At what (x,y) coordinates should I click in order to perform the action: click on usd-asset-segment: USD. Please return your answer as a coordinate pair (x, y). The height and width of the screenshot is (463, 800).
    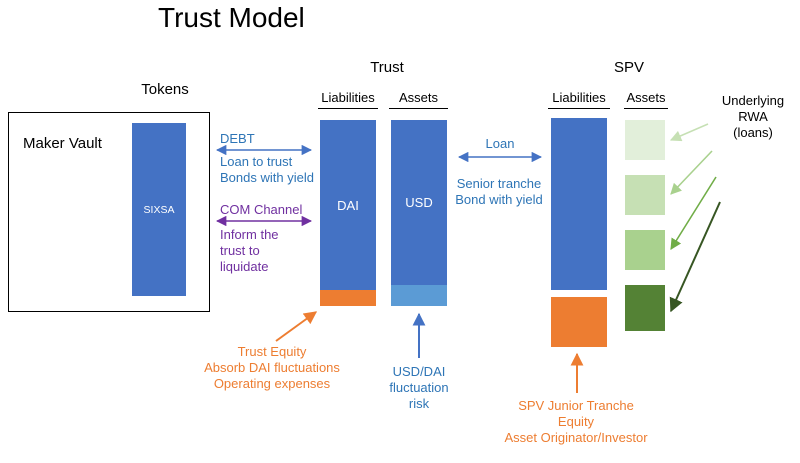
    Looking at the image, I should click on (419, 202).